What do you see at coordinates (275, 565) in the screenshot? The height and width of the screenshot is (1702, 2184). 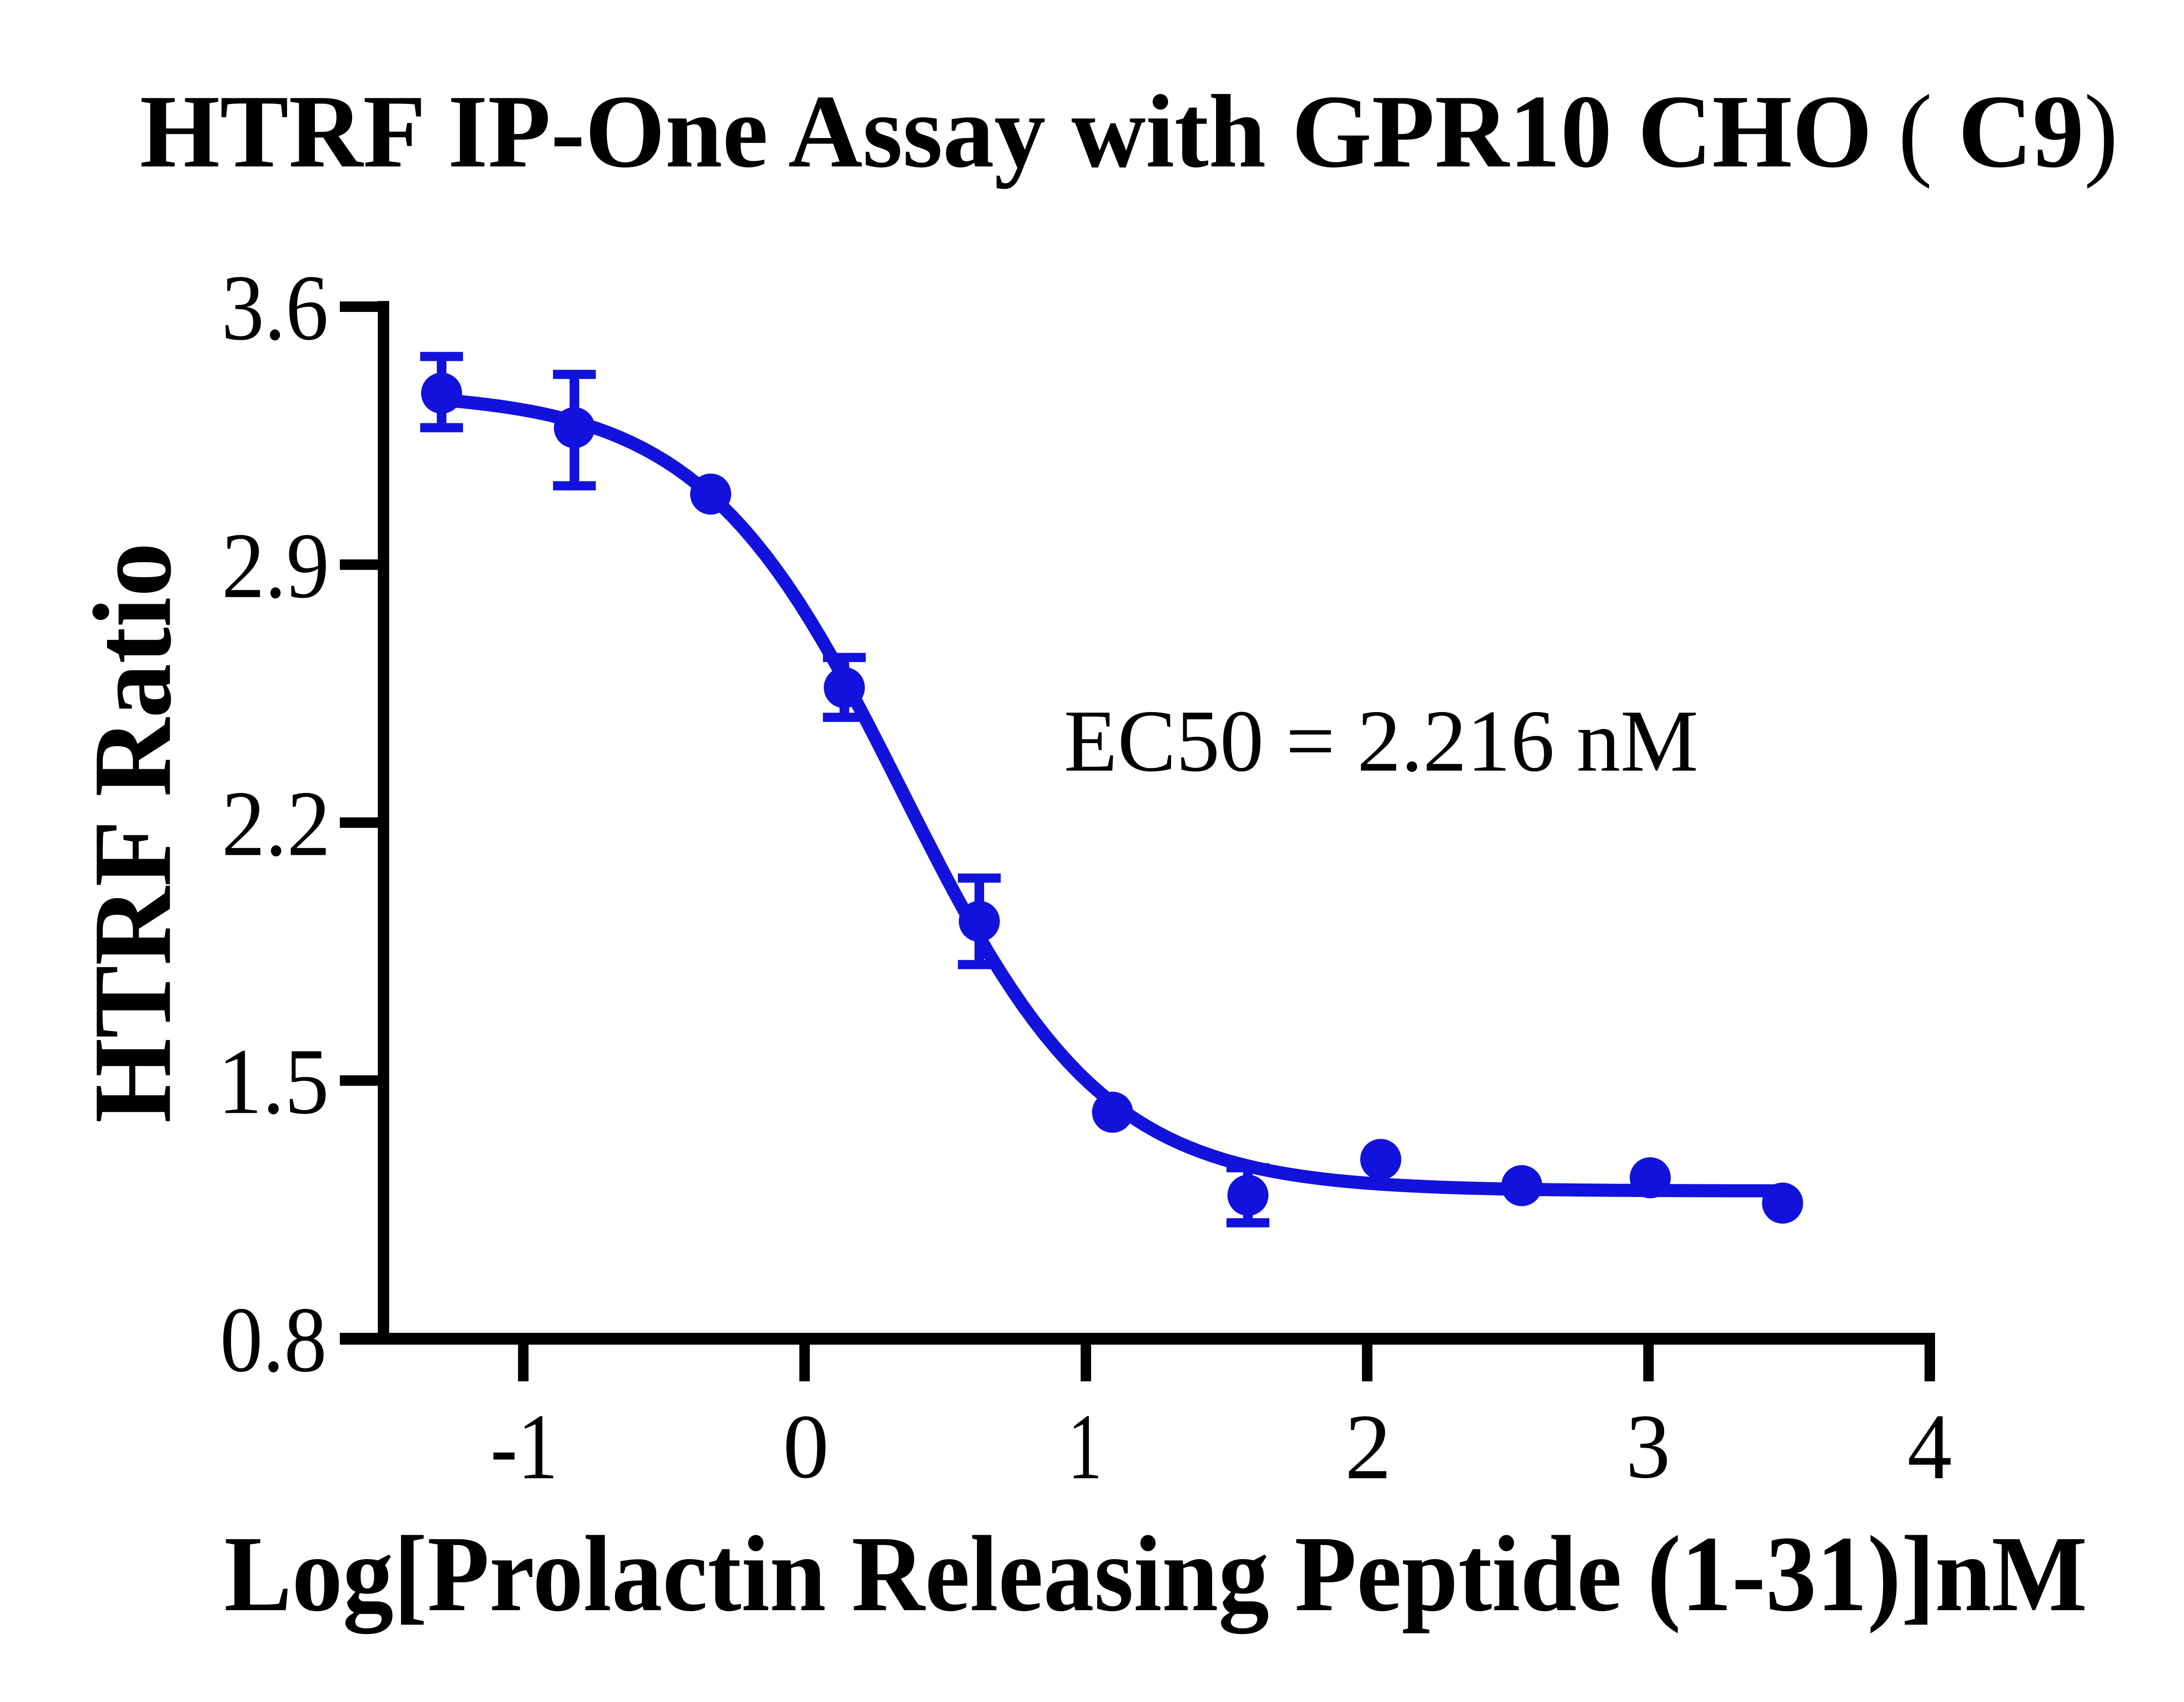 I see `svg-text: 2.9` at bounding box center [275, 565].